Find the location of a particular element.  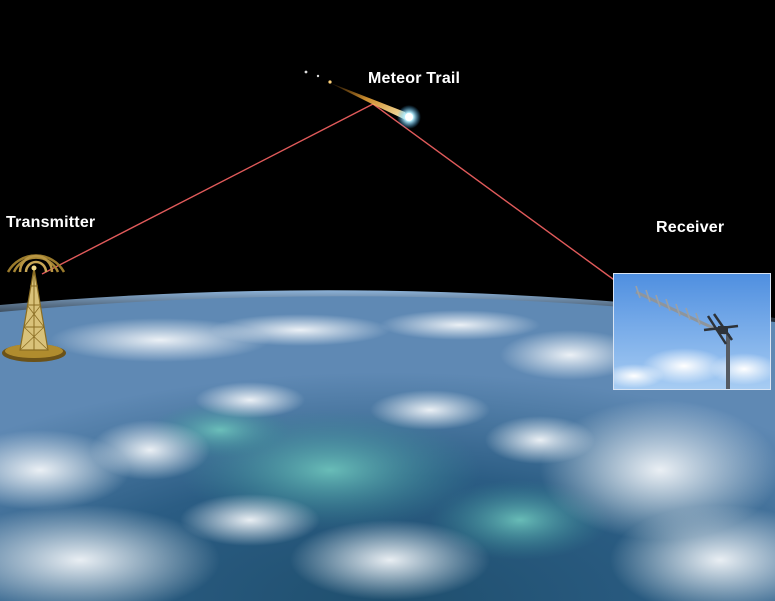

downlink-path is located at coordinates (500, 197).